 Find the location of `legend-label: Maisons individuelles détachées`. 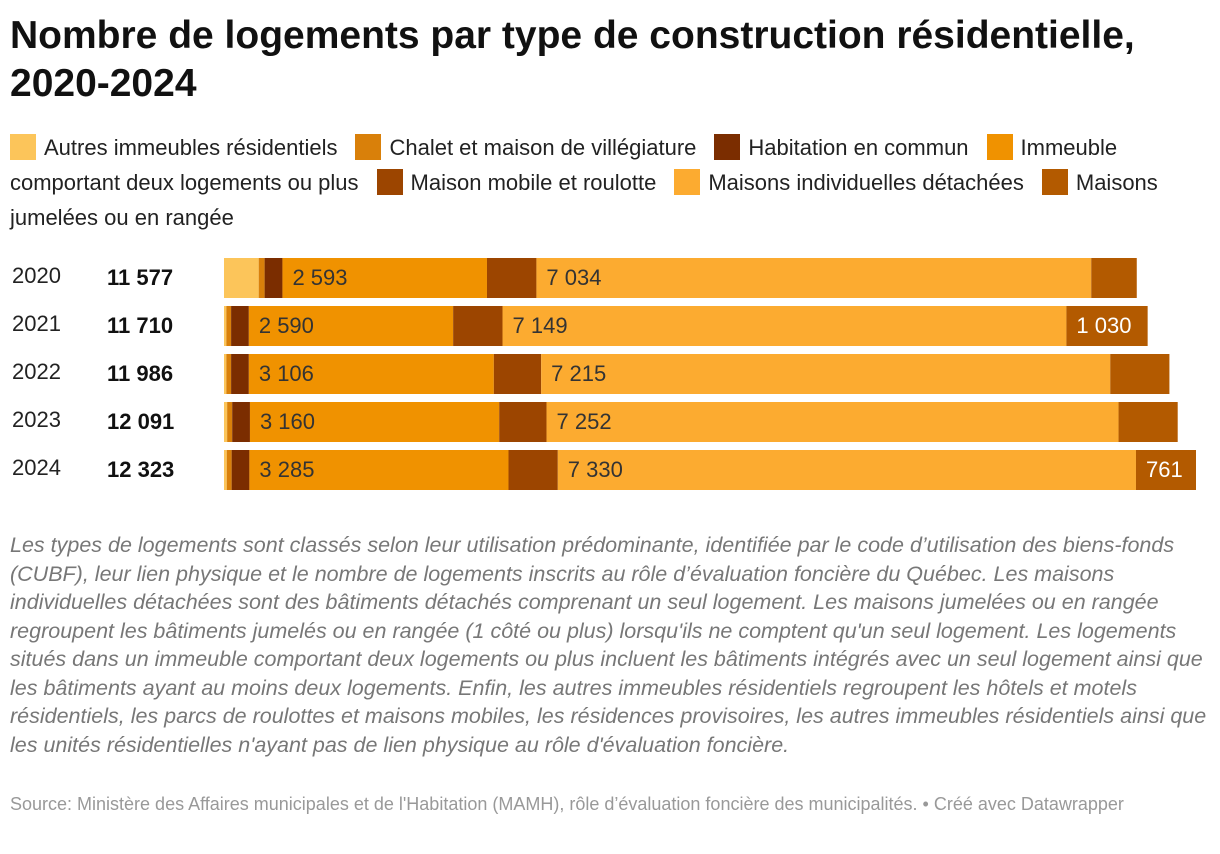

legend-label: Maisons individuelles détachées is located at coordinates (866, 182).